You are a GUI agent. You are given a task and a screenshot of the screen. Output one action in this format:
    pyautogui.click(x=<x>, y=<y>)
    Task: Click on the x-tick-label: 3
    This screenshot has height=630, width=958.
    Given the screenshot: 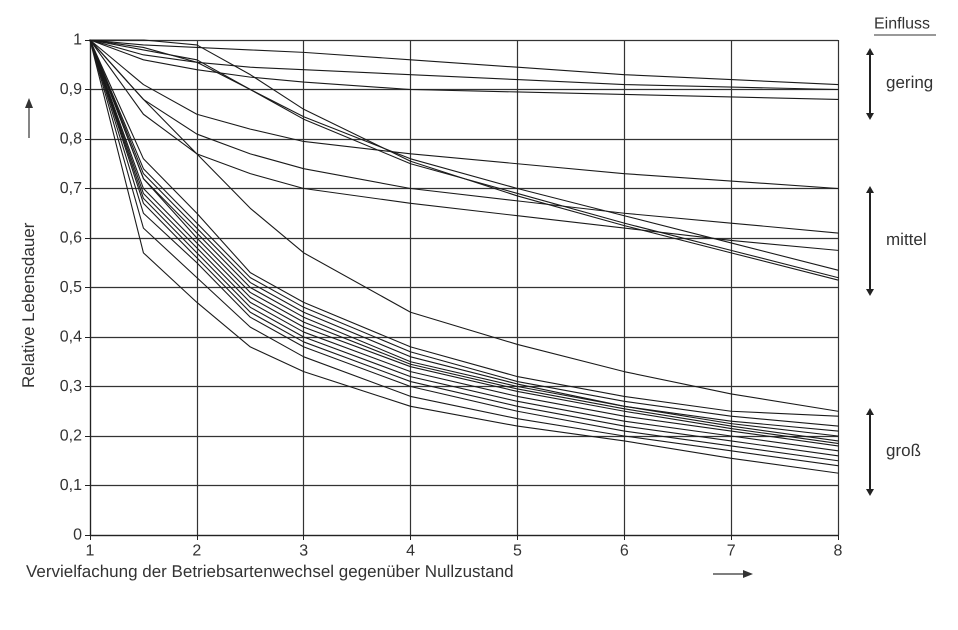 What is the action you would take?
    pyautogui.click(x=303, y=551)
    